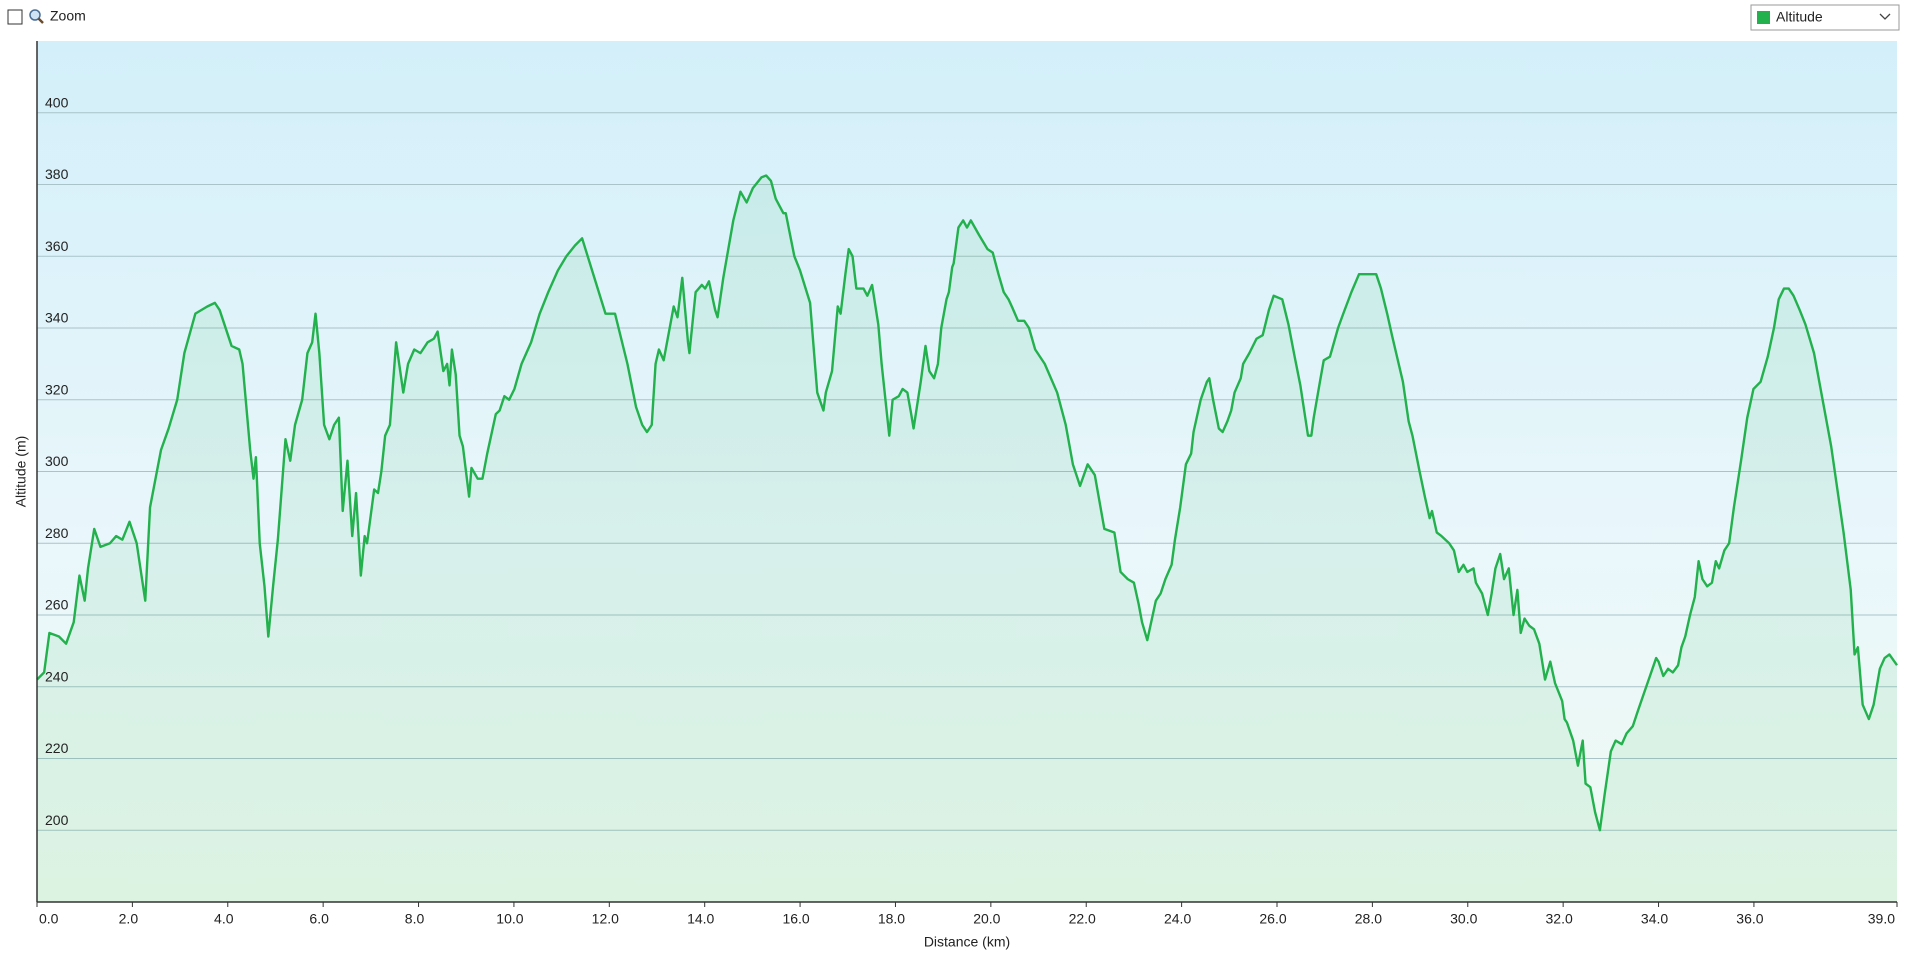 The image size is (1909, 962). I want to click on y-tick-label: 340, so click(57, 318).